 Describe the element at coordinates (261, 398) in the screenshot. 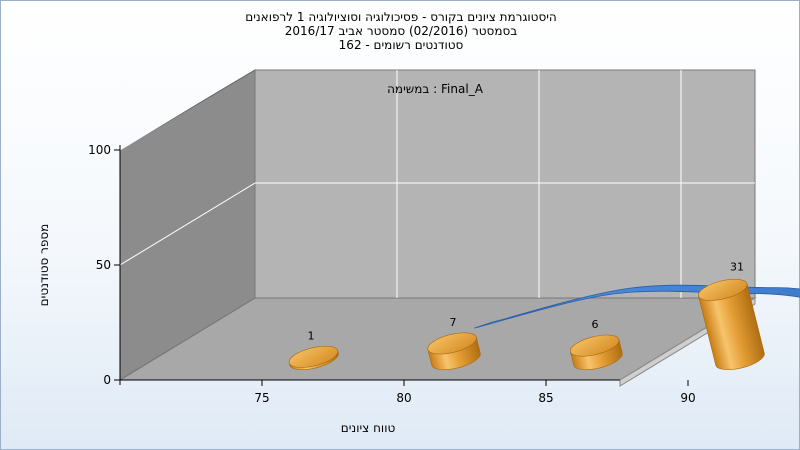

I see `x-tick-label: 75` at that location.